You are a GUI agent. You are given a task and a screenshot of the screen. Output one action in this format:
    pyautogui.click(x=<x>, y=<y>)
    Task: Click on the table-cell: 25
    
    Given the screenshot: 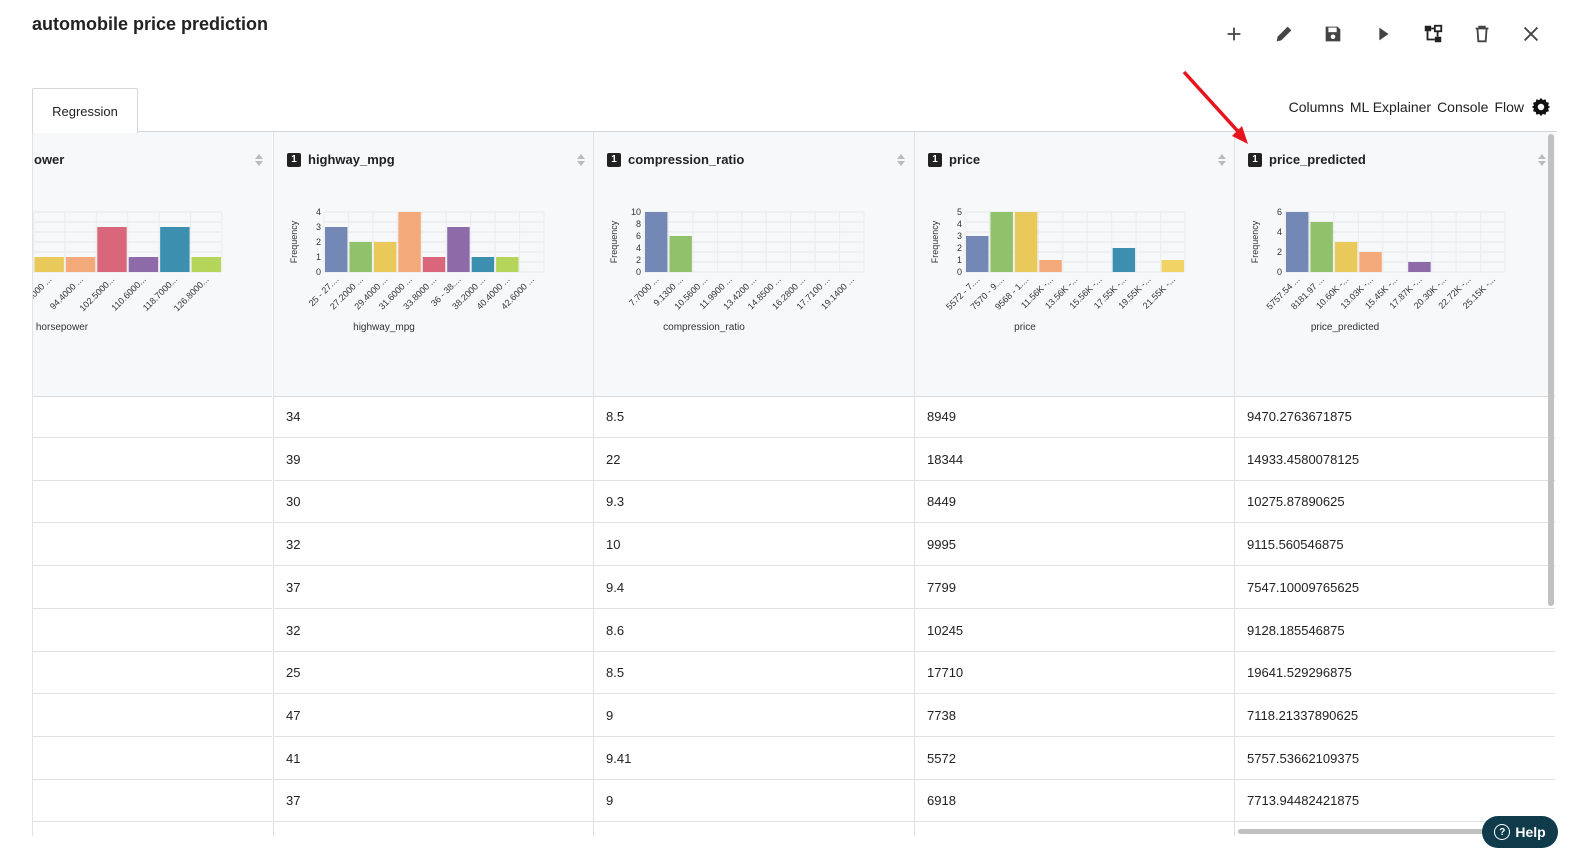 What is the action you would take?
    pyautogui.click(x=434, y=673)
    